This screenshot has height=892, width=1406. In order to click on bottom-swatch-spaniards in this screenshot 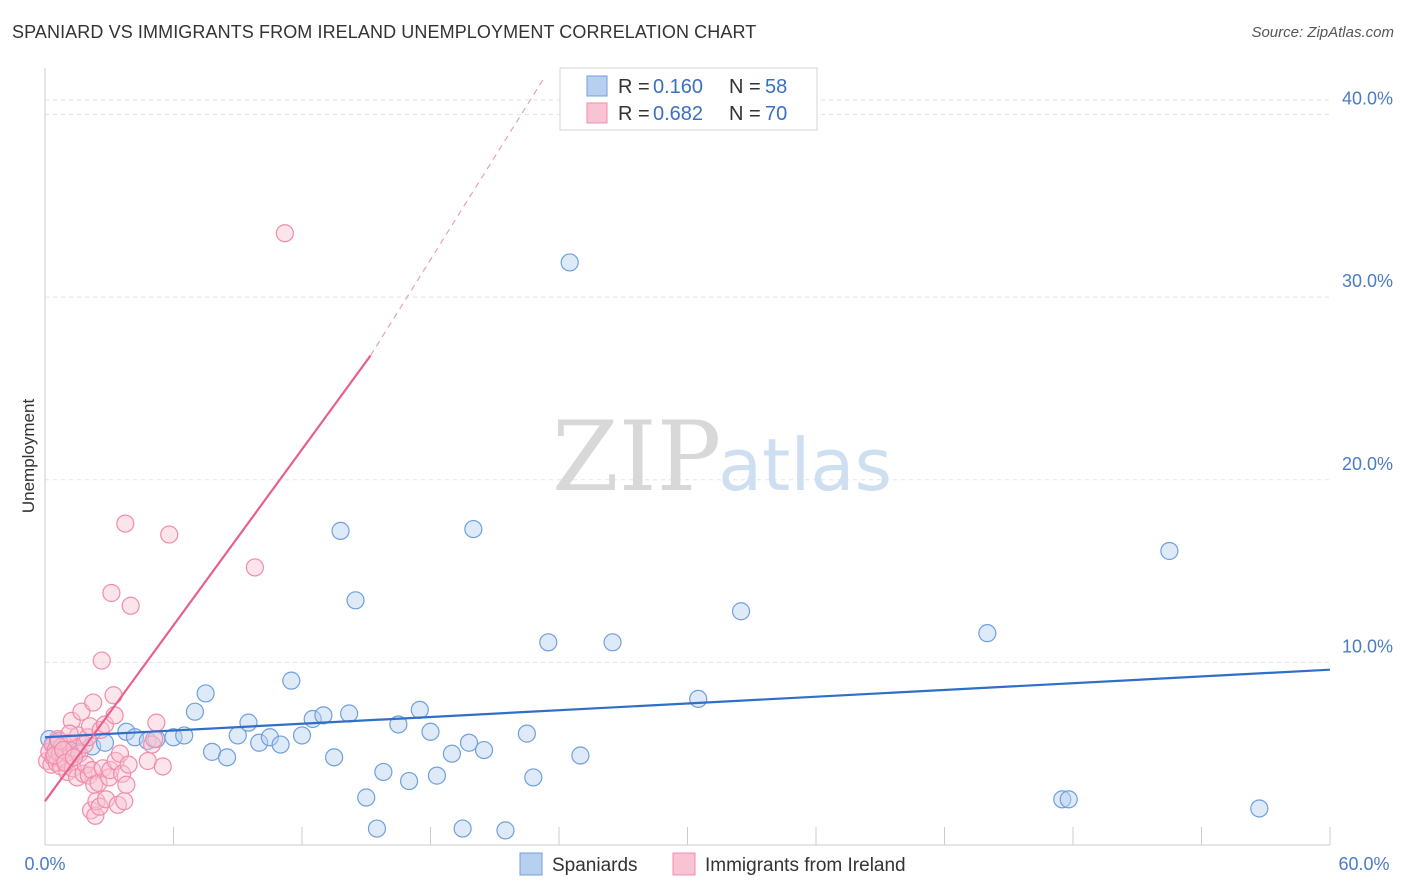, I will do `click(531, 864)`.